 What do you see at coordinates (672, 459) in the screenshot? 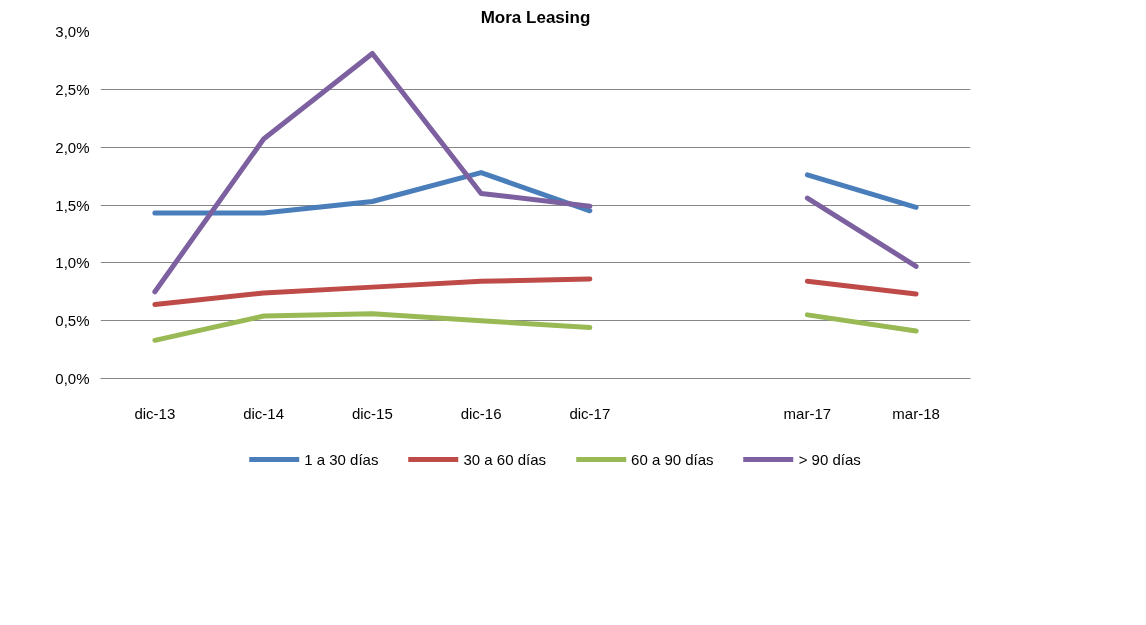
I see `legend-label: 60 a 90 días` at bounding box center [672, 459].